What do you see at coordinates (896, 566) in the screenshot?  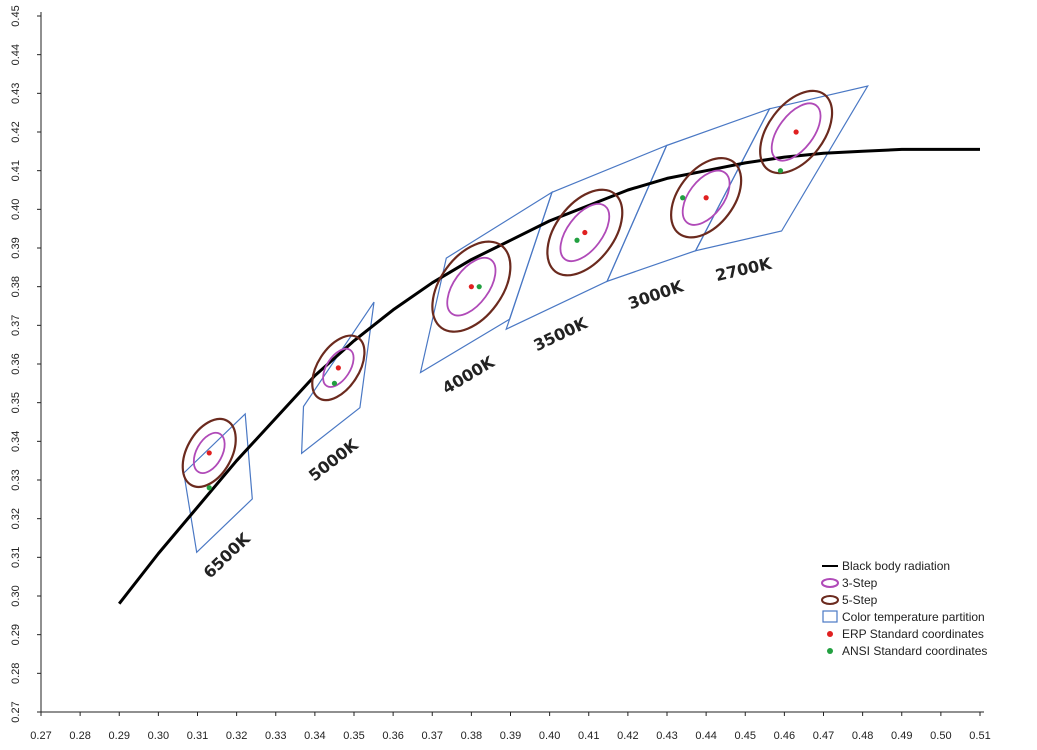 I see `legend-label-blackbody: Black body radiation` at bounding box center [896, 566].